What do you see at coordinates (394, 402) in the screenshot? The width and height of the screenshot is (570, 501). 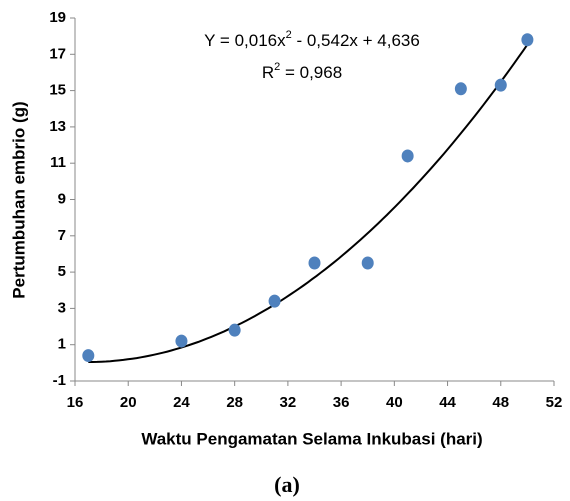 I see `x-tick-label: 40` at bounding box center [394, 402].